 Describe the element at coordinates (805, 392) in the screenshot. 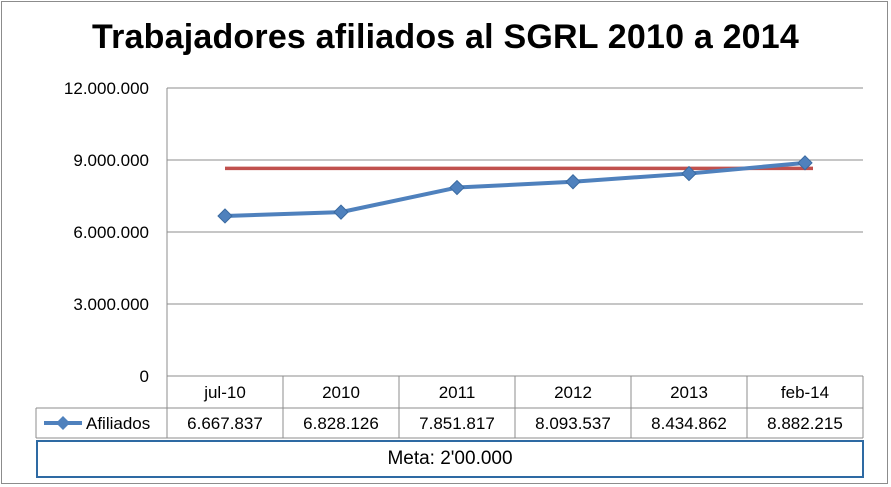

I see `x-category-label: feb-14` at that location.